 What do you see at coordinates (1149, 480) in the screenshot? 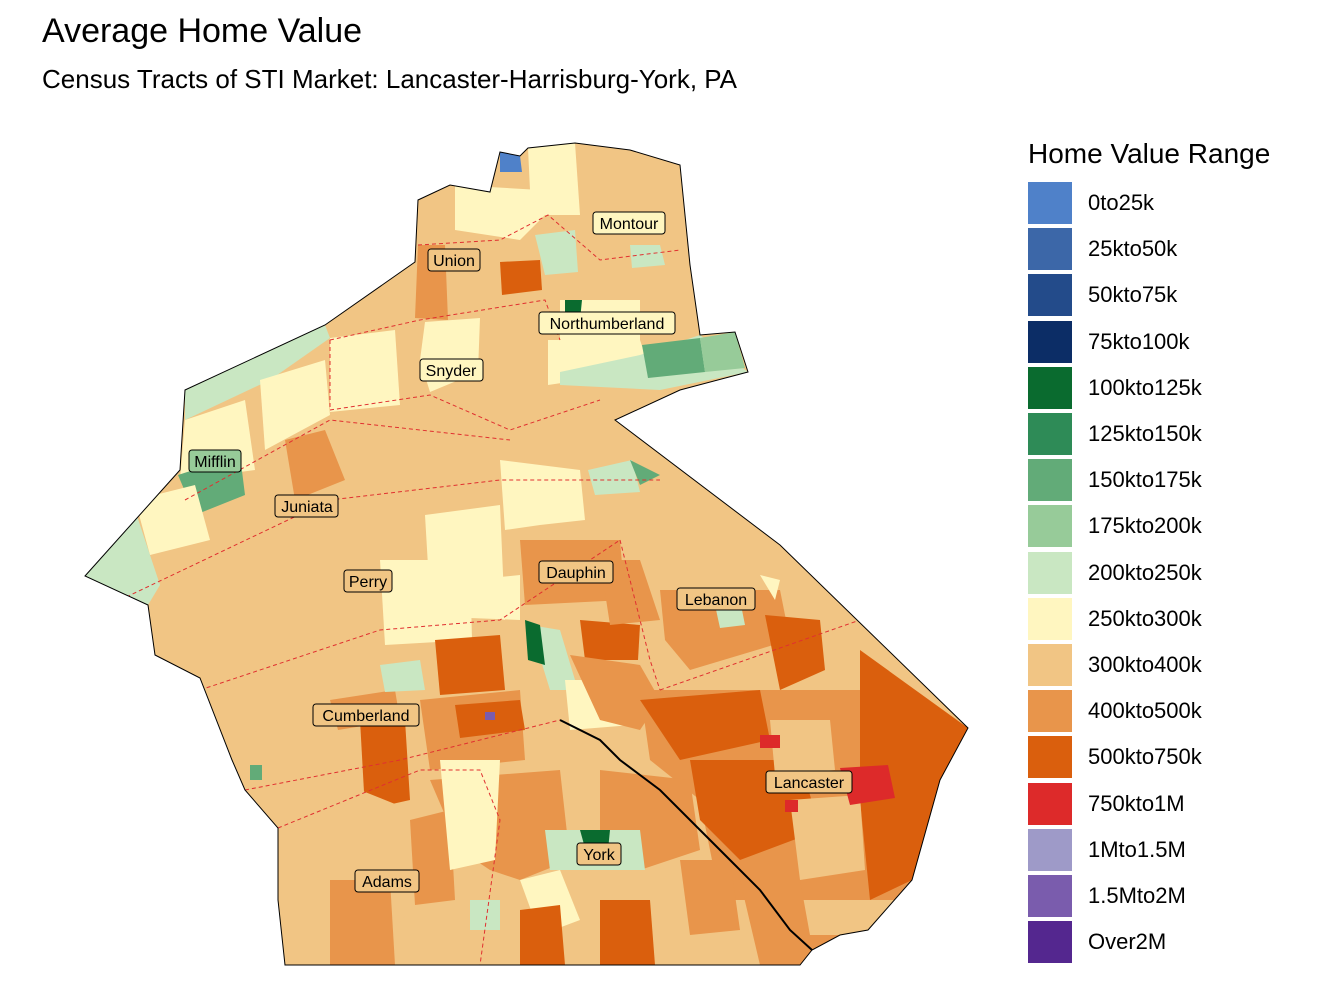
I see `legend-item: 150kto175k` at bounding box center [1149, 480].